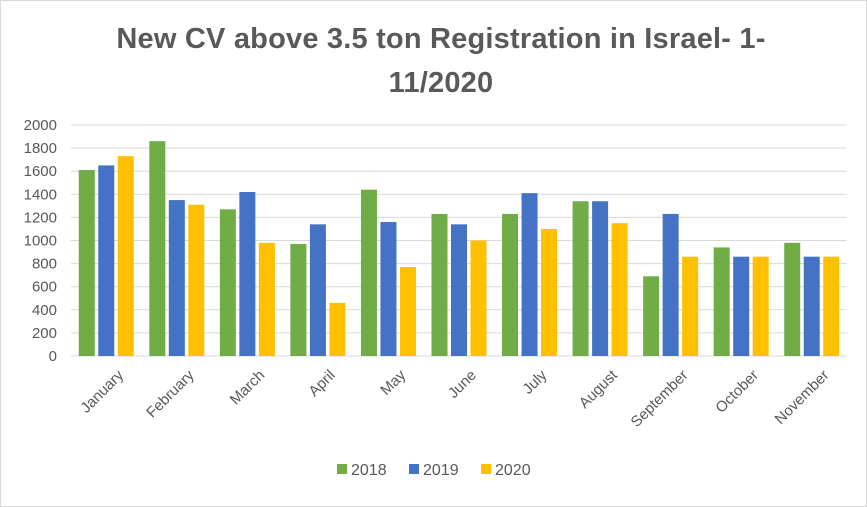  Describe the element at coordinates (388, 289) in the screenshot. I see `bar-2019-may` at that location.